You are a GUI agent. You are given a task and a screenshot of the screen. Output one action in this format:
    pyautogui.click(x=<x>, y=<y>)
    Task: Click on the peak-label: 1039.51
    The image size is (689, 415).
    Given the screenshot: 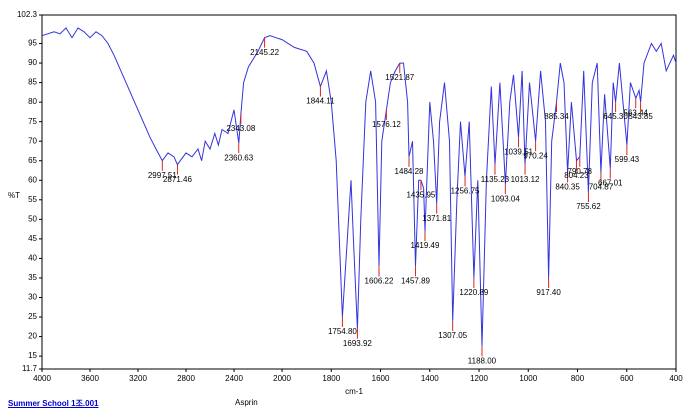 What is the action you would take?
    pyautogui.click(x=518, y=151)
    